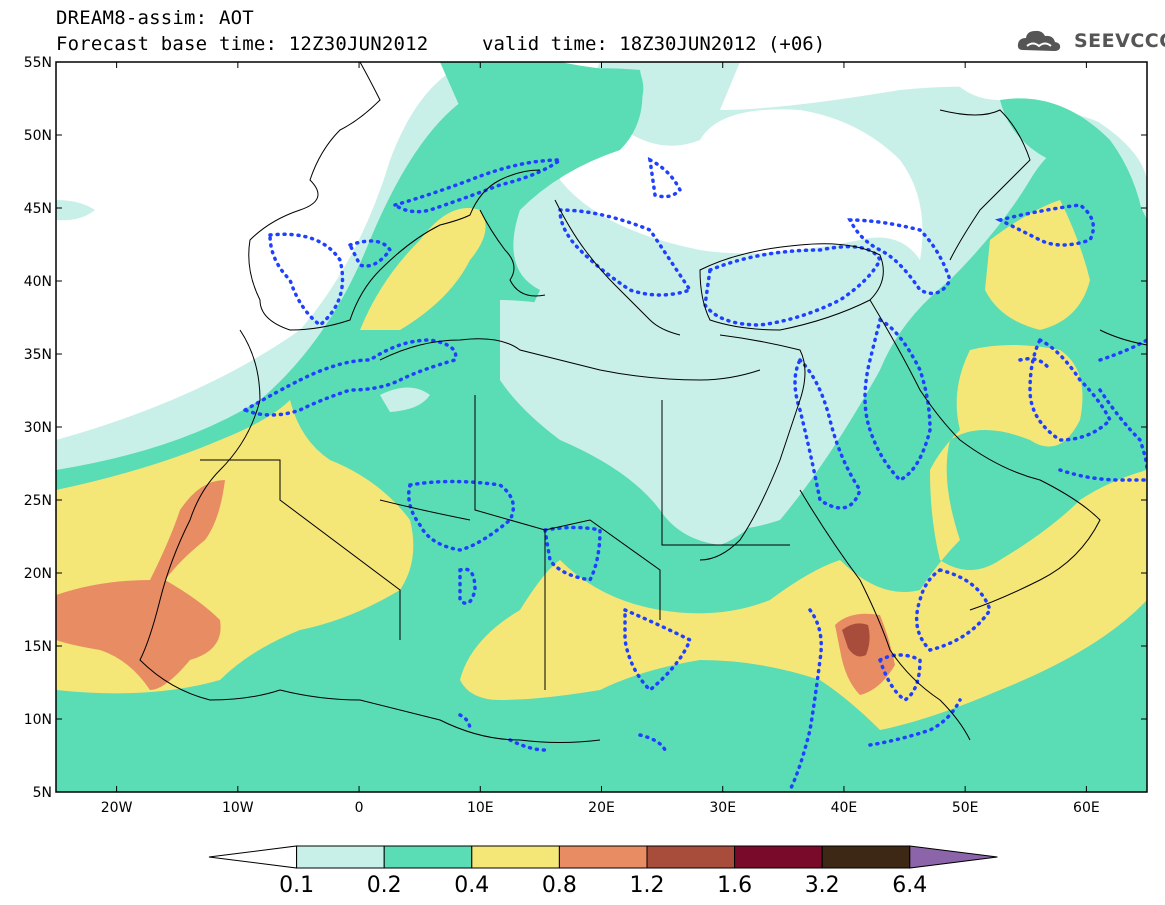 This screenshot has height=905, width=1165. Describe the element at coordinates (734, 885) in the screenshot. I see `colorbar-label: 1.6` at that location.